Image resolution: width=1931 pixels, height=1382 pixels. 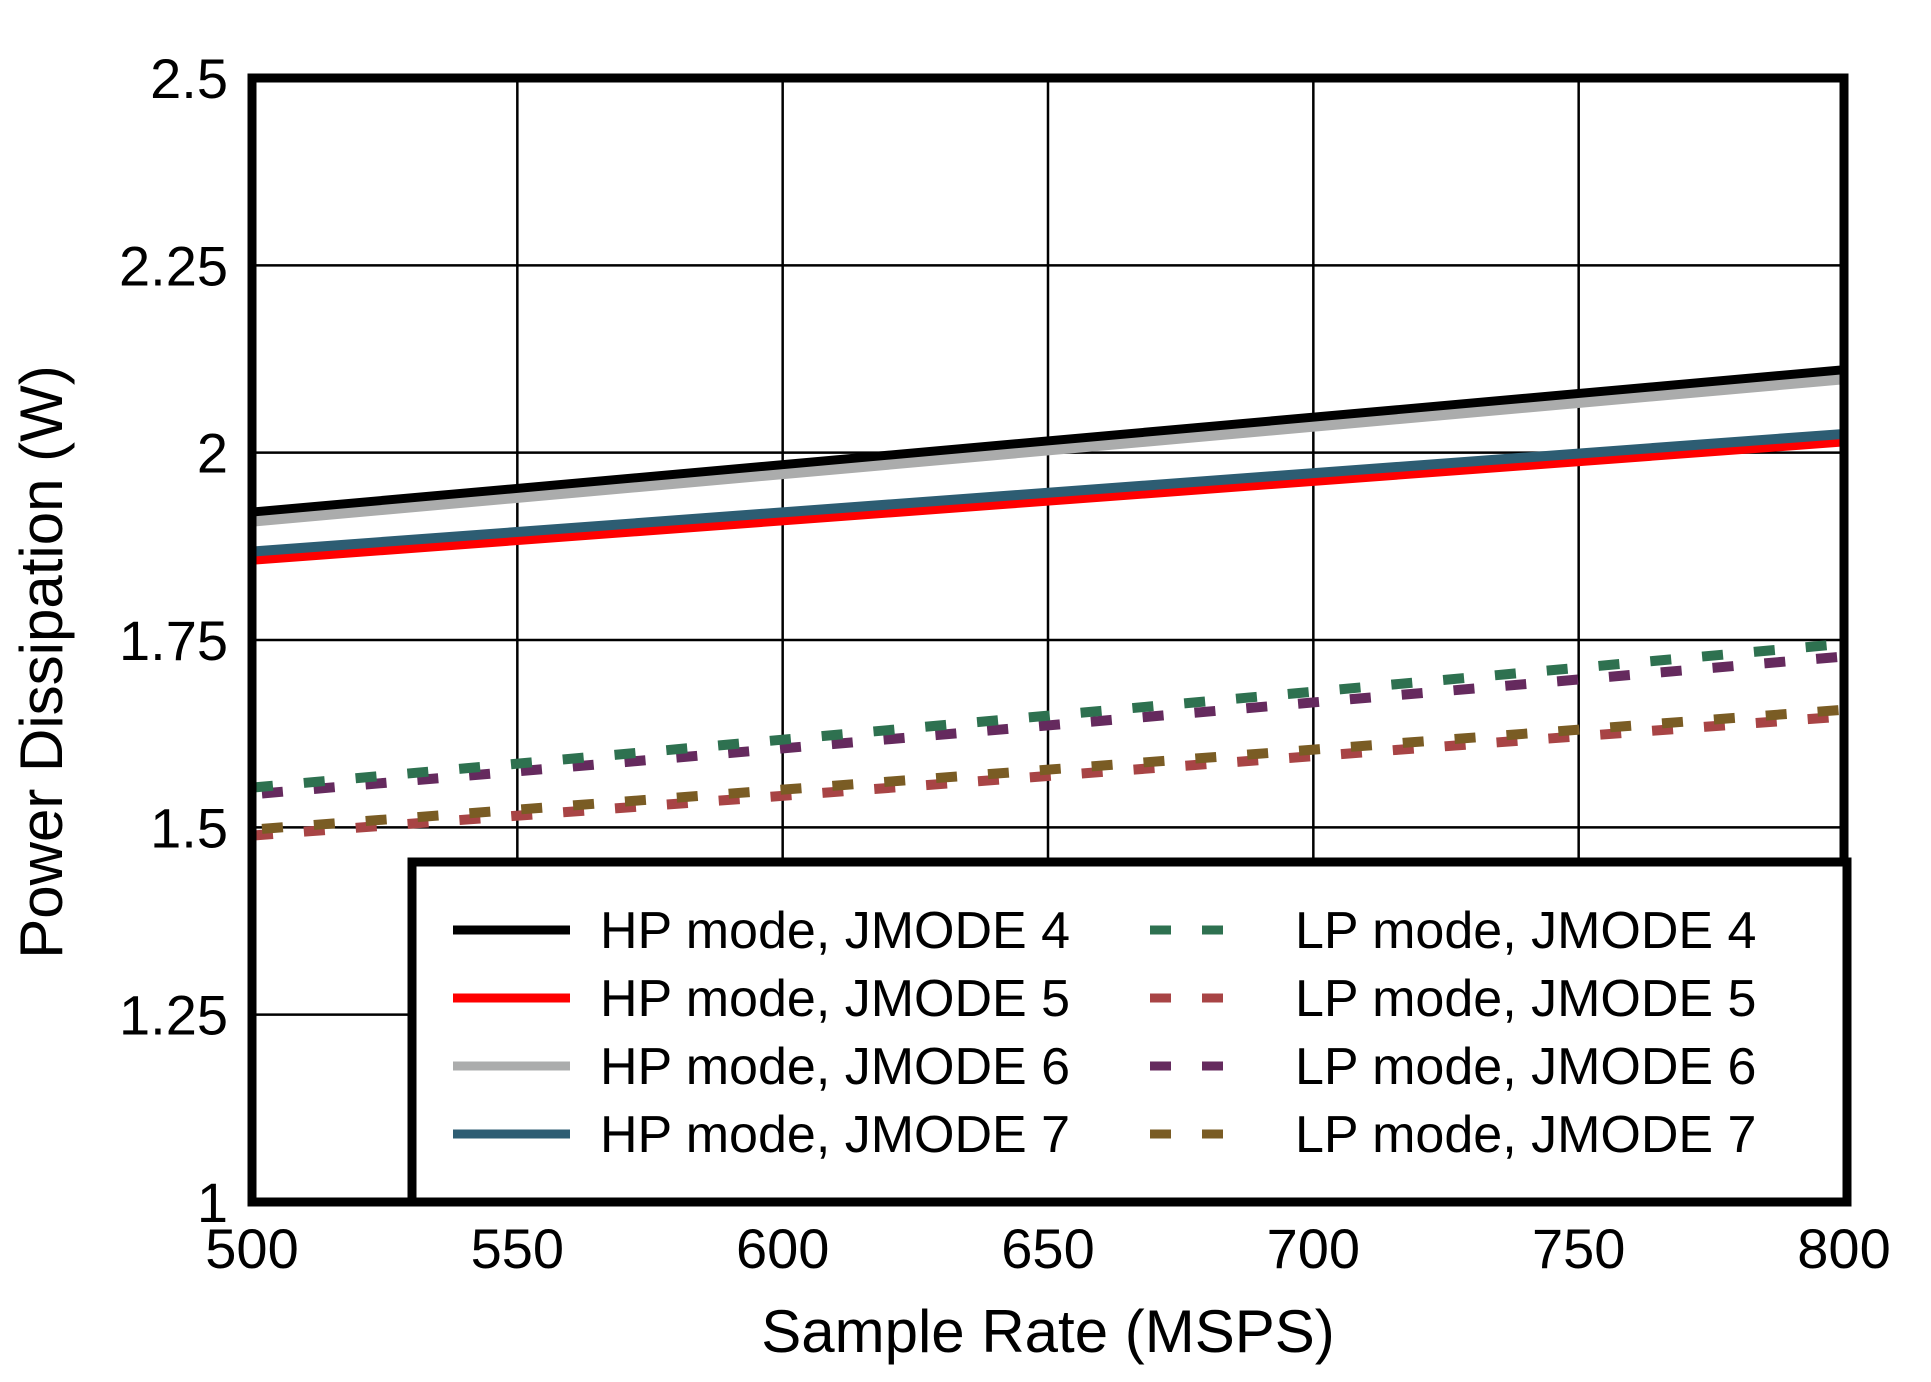 I want to click on legend-label-lp-mode-jmode-5: LP mode, JMODE 5, so click(x=1525, y=999).